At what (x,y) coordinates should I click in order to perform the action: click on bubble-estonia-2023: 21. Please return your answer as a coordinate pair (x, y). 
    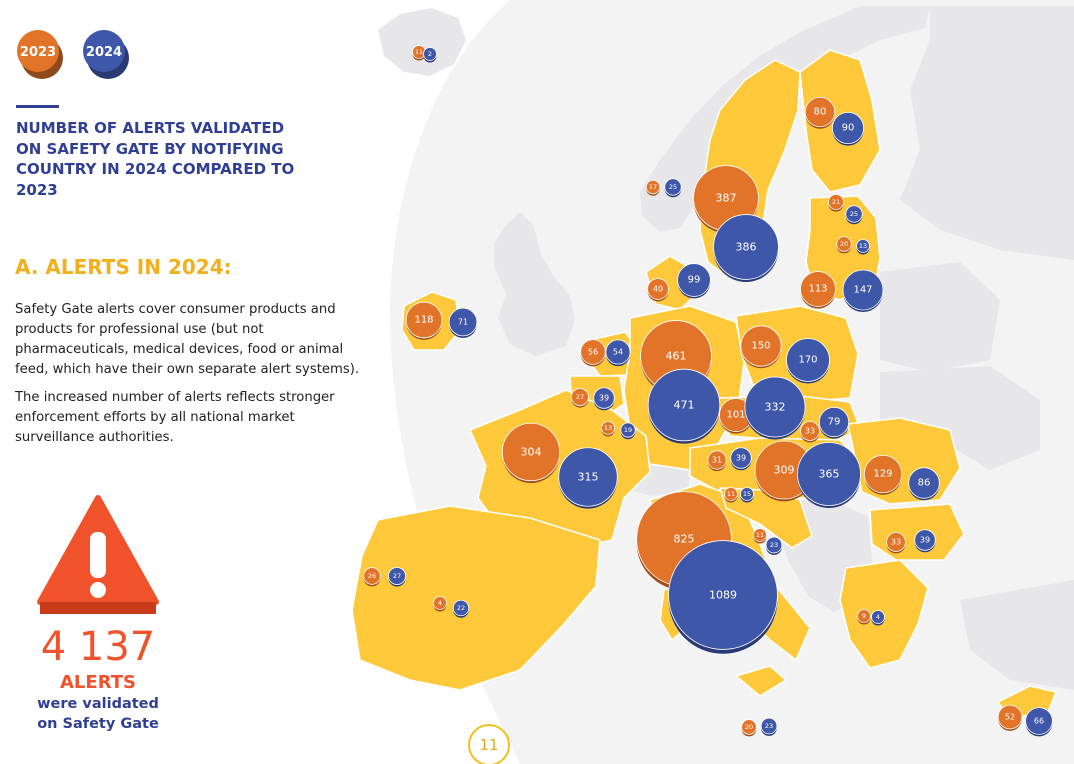
    Looking at the image, I should click on (836, 203).